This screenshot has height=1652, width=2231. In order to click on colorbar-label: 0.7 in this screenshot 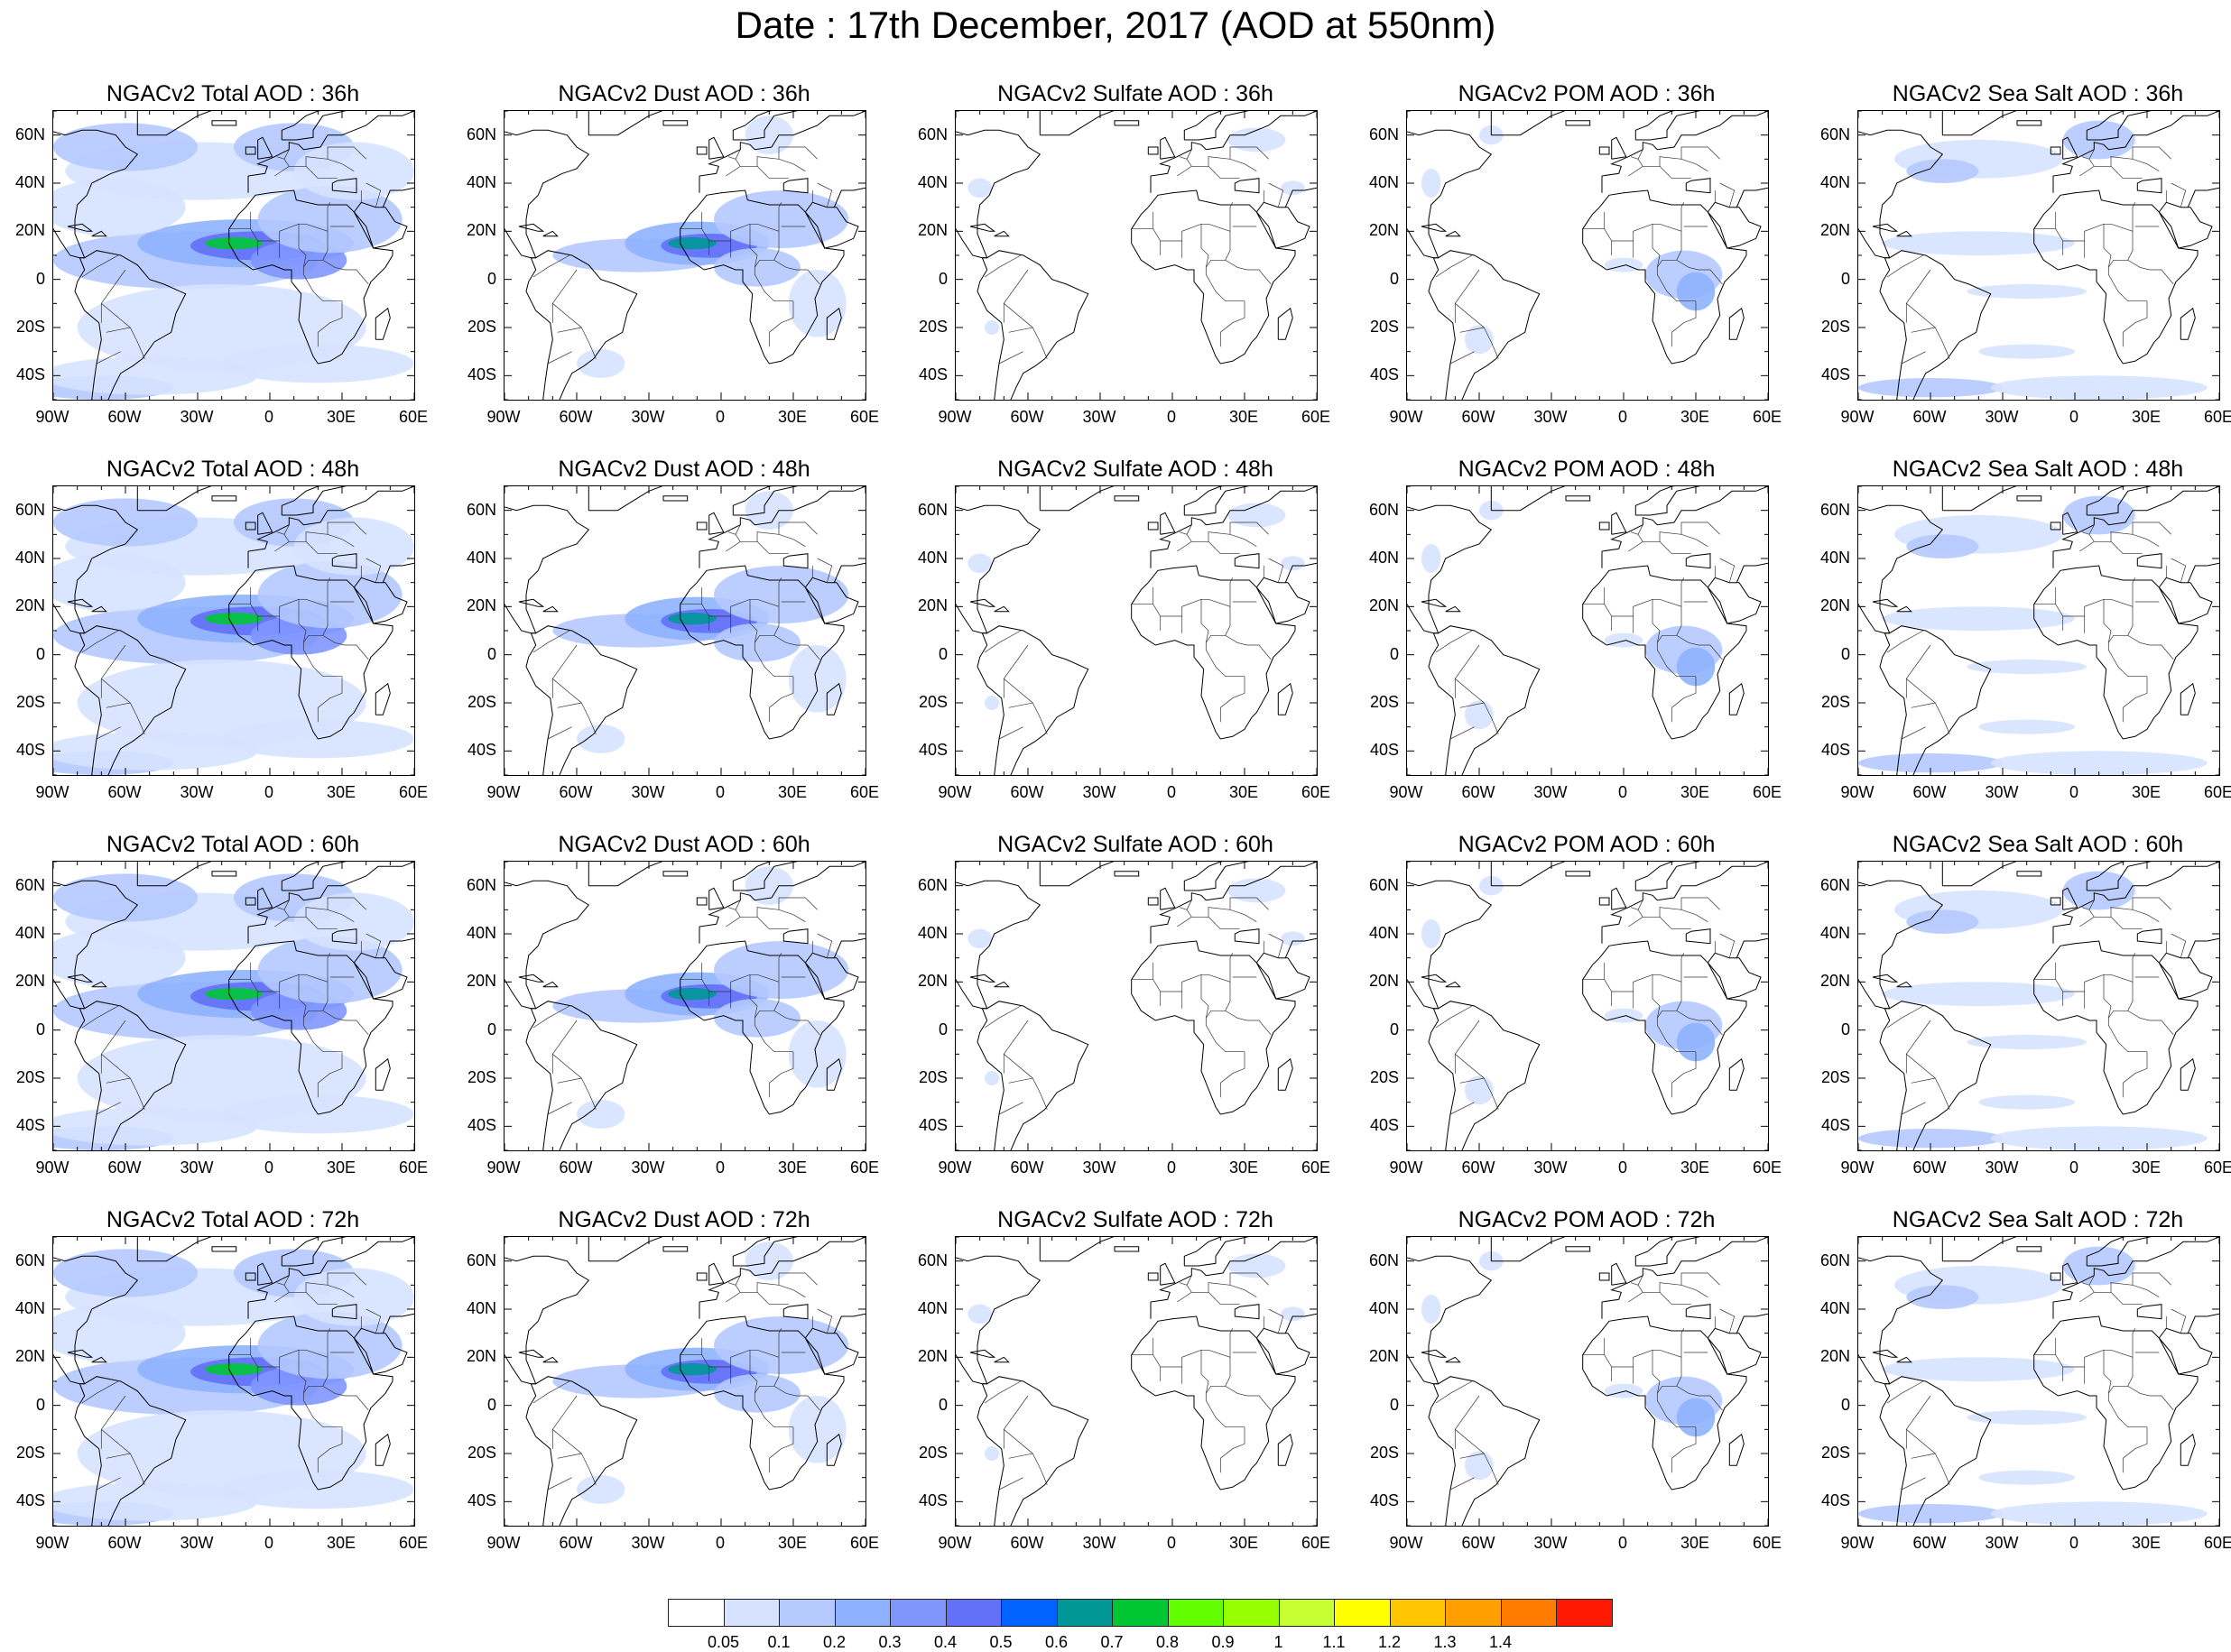, I will do `click(1112, 1642)`.